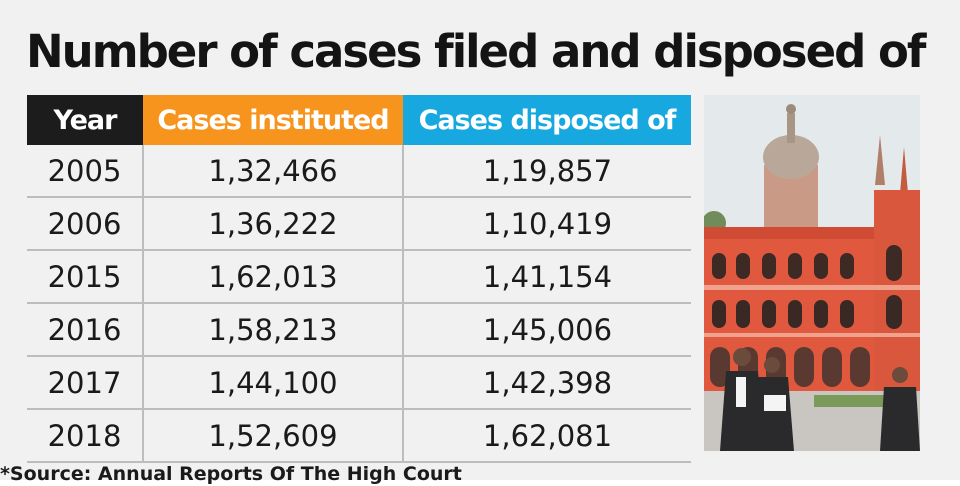  I want to click on instituted-cell: 1,62,013, so click(273, 277).